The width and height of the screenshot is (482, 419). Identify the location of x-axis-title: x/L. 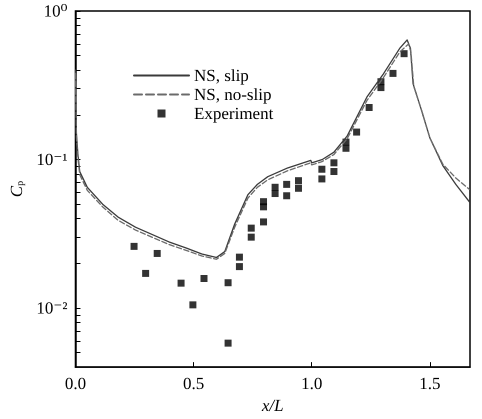
(272, 405).